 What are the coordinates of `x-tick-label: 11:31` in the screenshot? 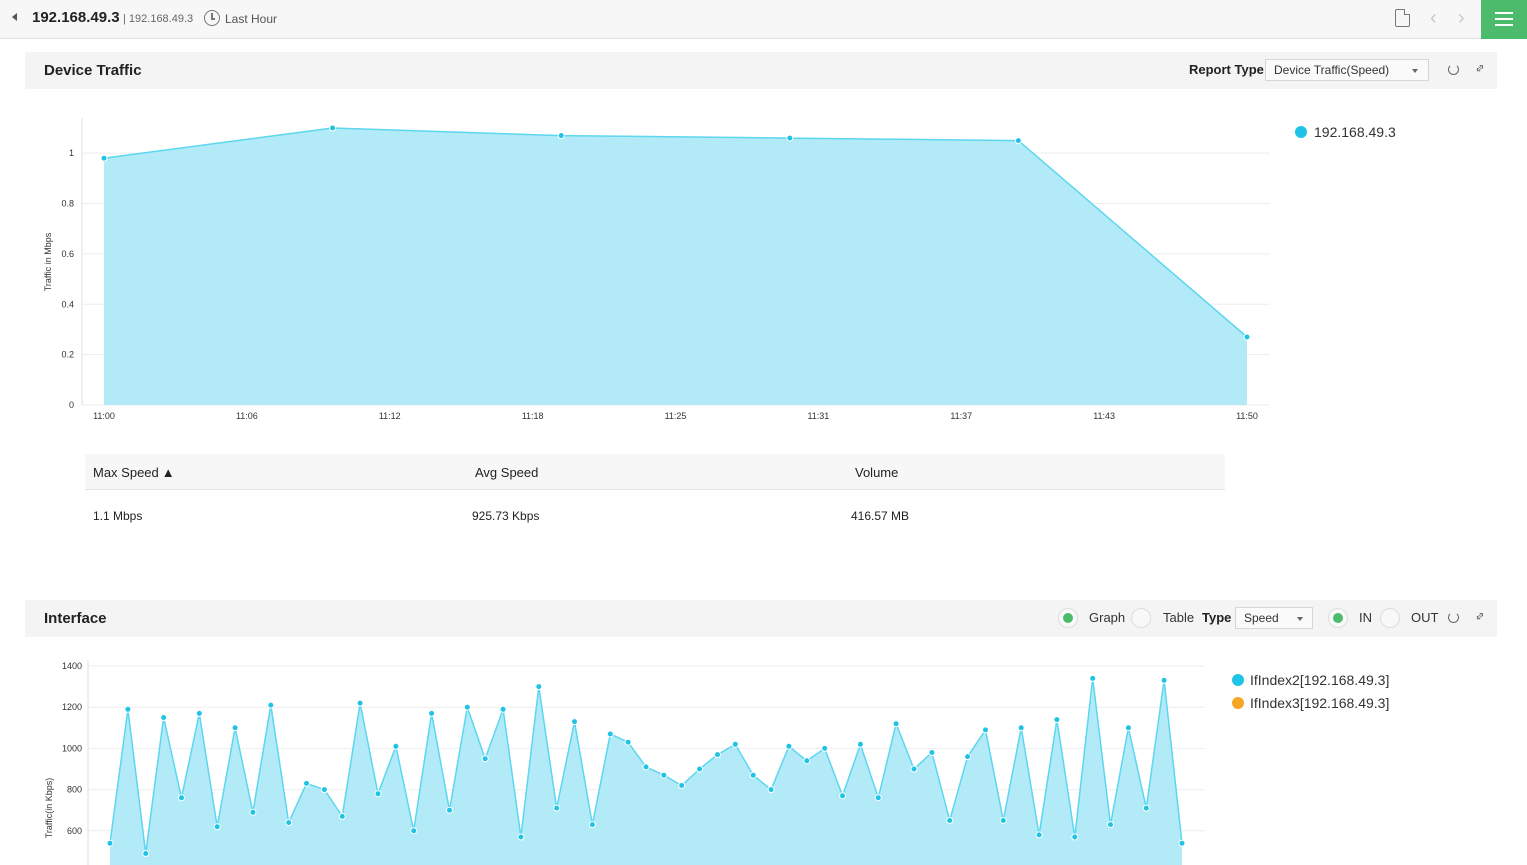 It's located at (818, 416).